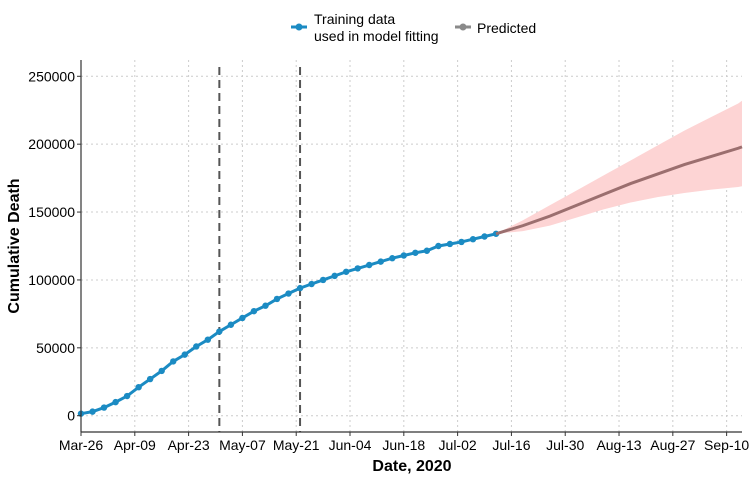  I want to click on prediction-interval, so click(619, 167).